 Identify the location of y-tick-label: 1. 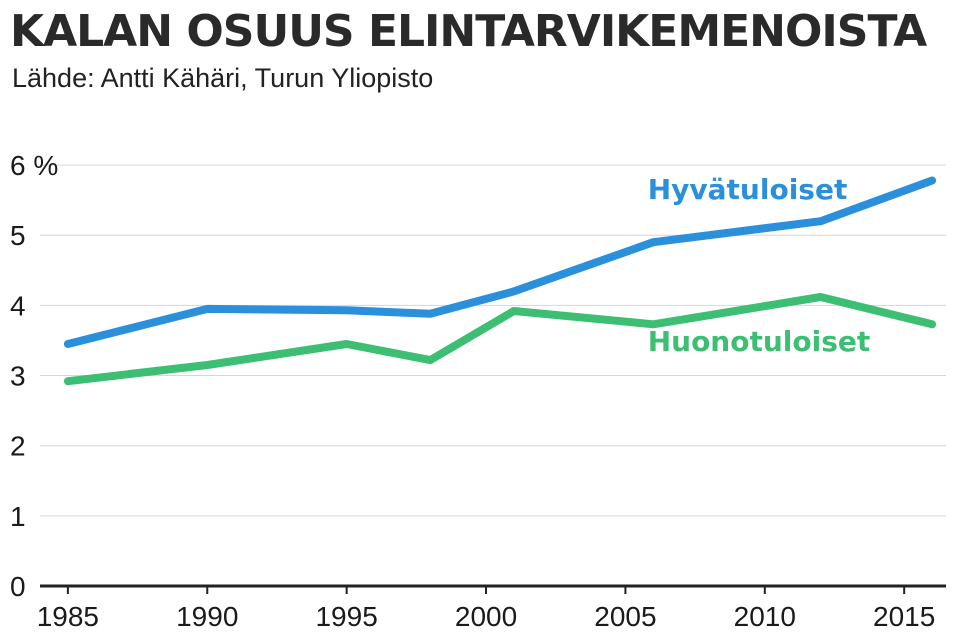
(18, 516).